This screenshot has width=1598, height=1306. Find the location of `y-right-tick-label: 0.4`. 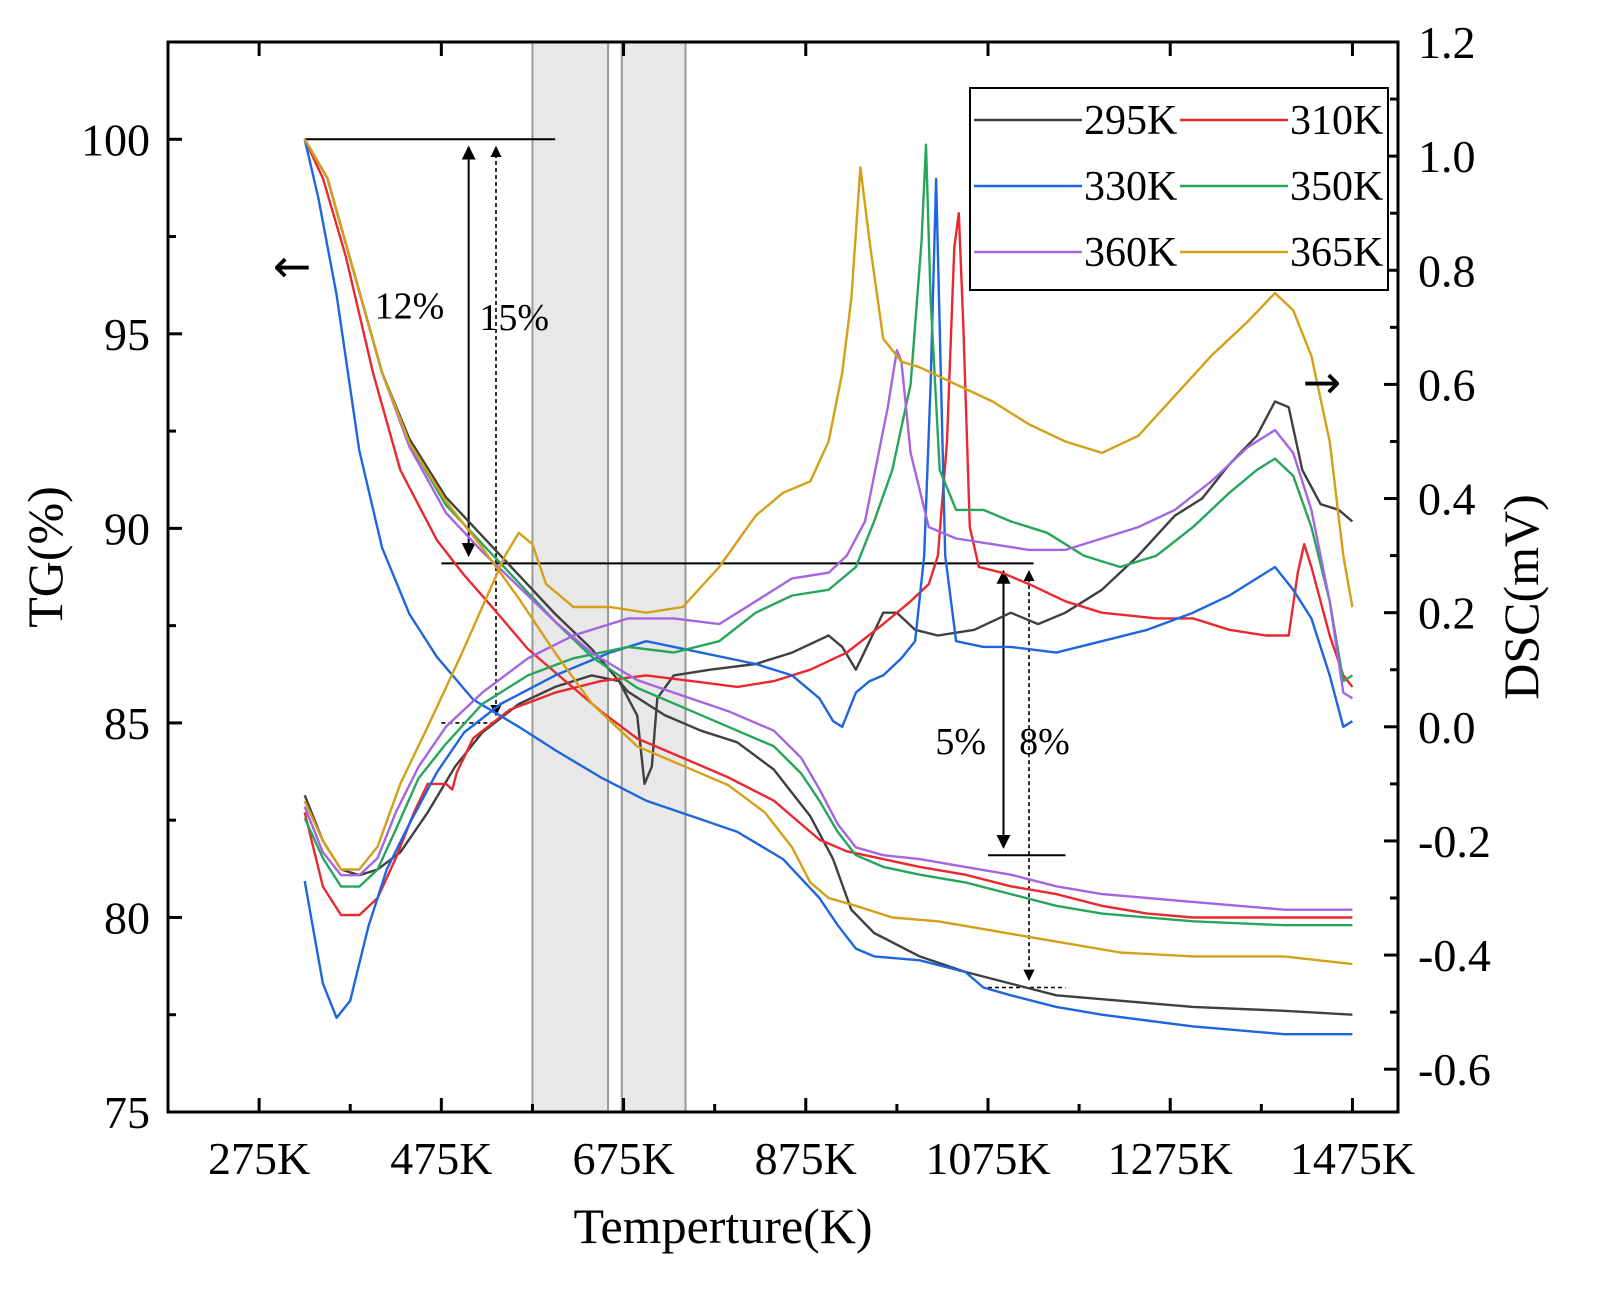

y-right-tick-label: 0.4 is located at coordinates (1447, 499).